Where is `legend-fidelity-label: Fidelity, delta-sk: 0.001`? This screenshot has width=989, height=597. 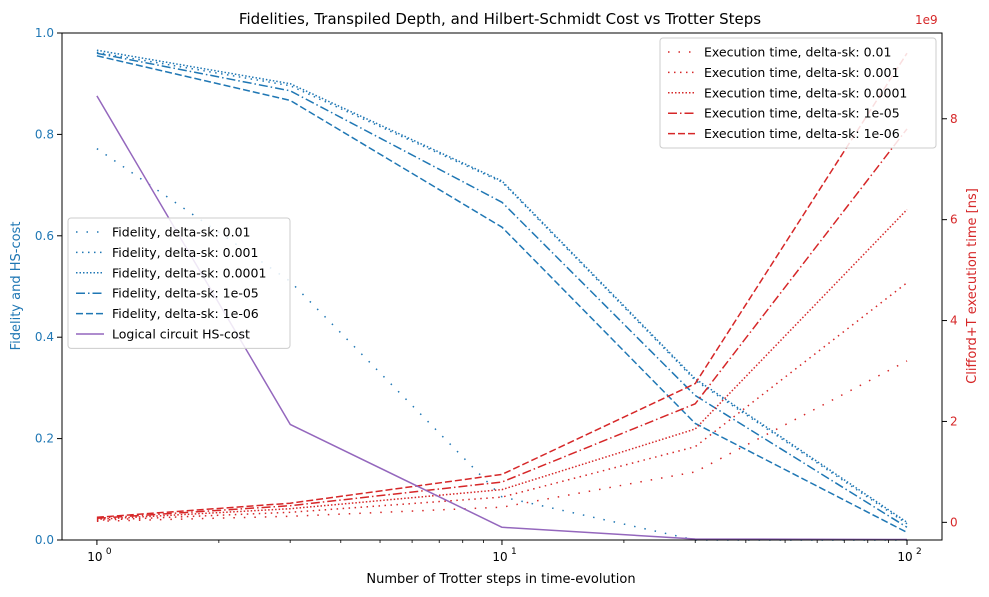
legend-fidelity-label: Fidelity, delta-sk: 0.001 is located at coordinates (185, 252).